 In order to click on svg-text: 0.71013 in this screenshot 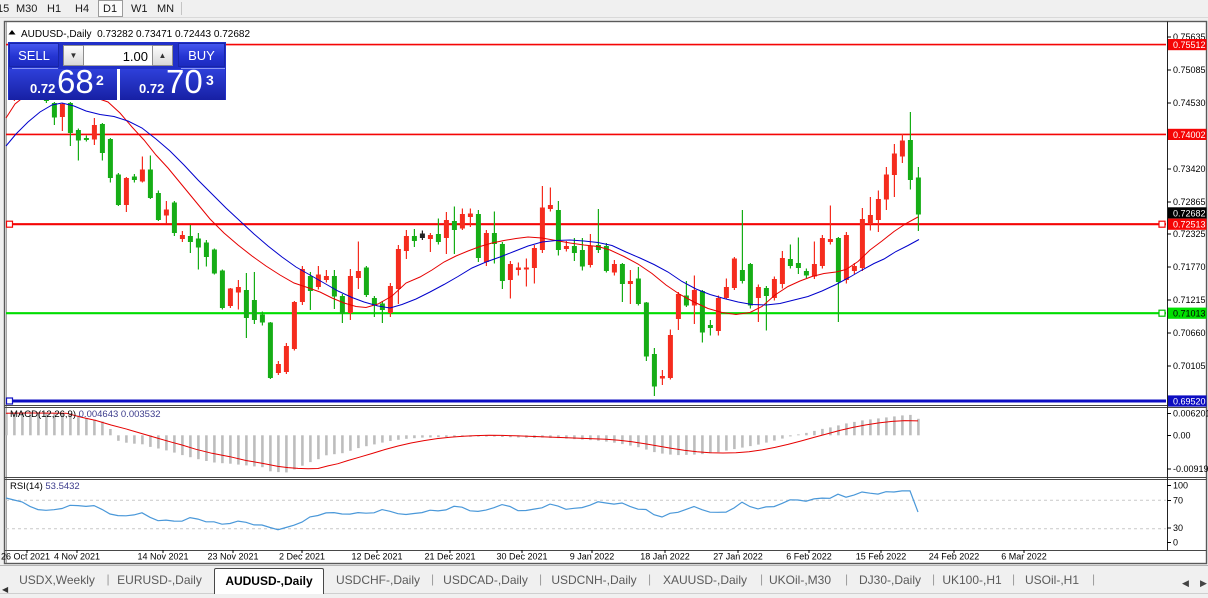, I will do `click(1189, 314)`.